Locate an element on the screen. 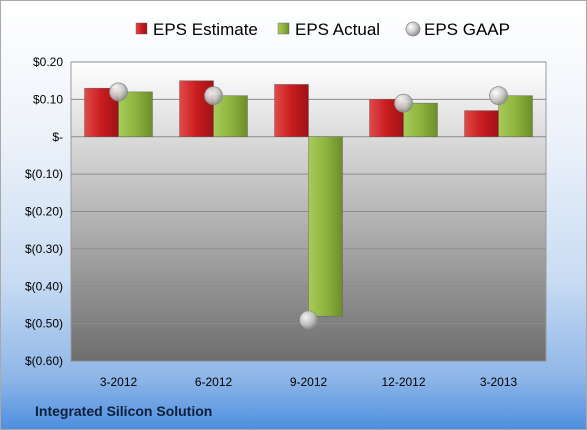  y-tick-label: $0.20 is located at coordinates (48, 62).